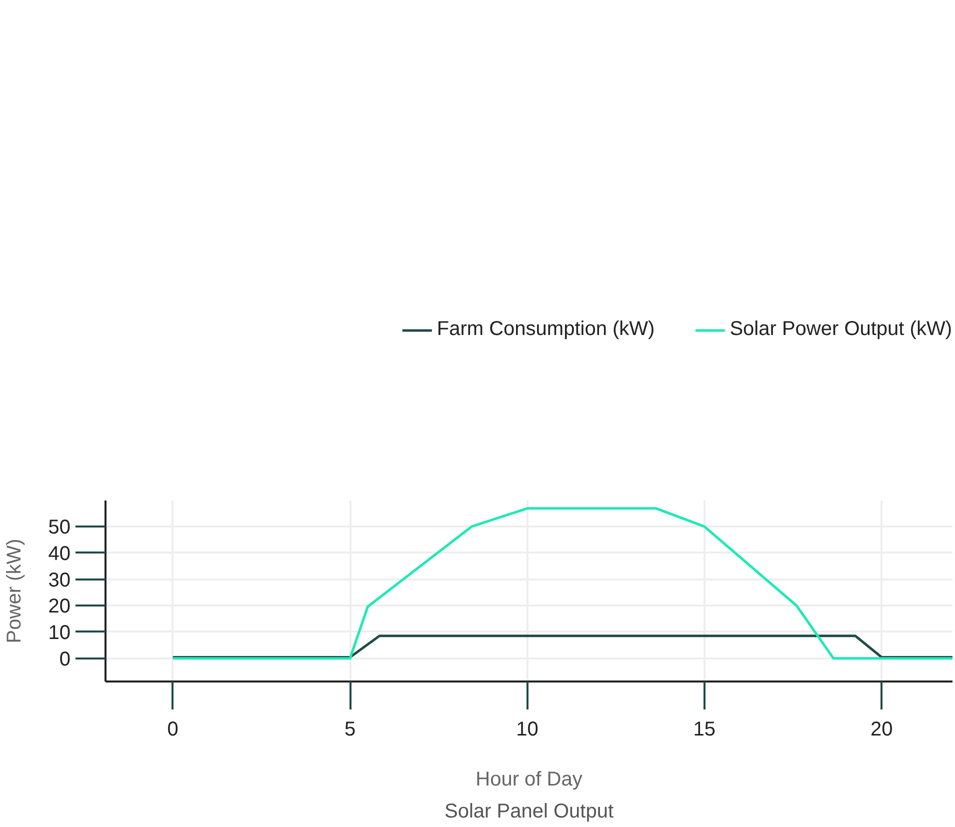 This screenshot has width=955, height=827. What do you see at coordinates (545, 329) in the screenshot?
I see `legend-label: Farm Consumption (kW)` at bounding box center [545, 329].